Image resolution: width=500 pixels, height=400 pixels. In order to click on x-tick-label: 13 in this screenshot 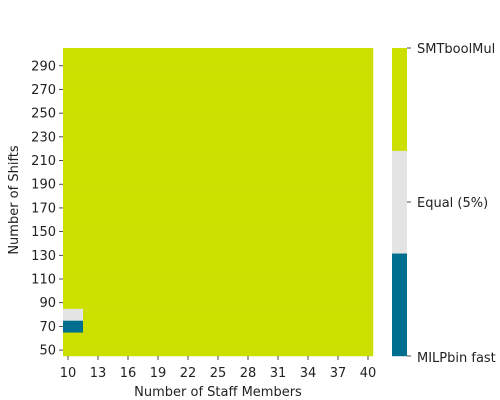, I will do `click(98, 373)`.